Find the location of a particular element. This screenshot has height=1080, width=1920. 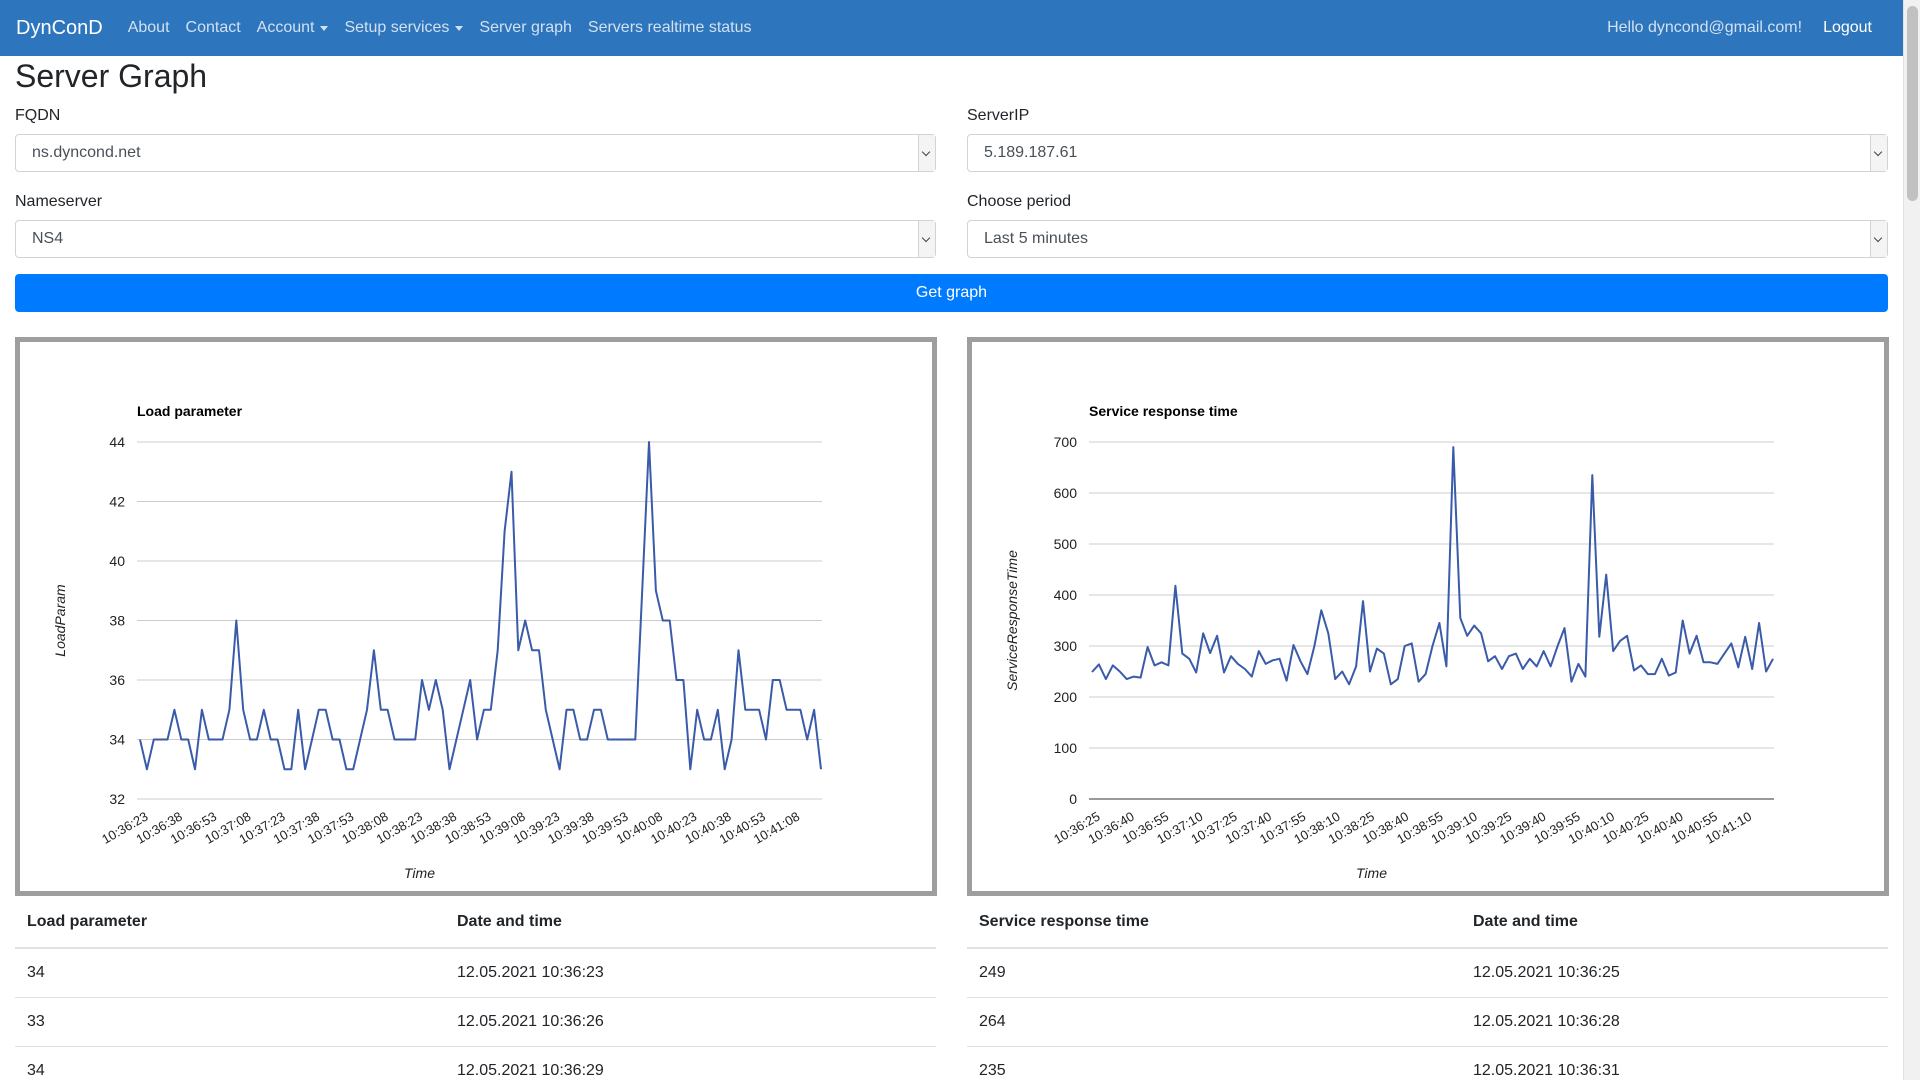

logout-link: Logout is located at coordinates (1847, 27).